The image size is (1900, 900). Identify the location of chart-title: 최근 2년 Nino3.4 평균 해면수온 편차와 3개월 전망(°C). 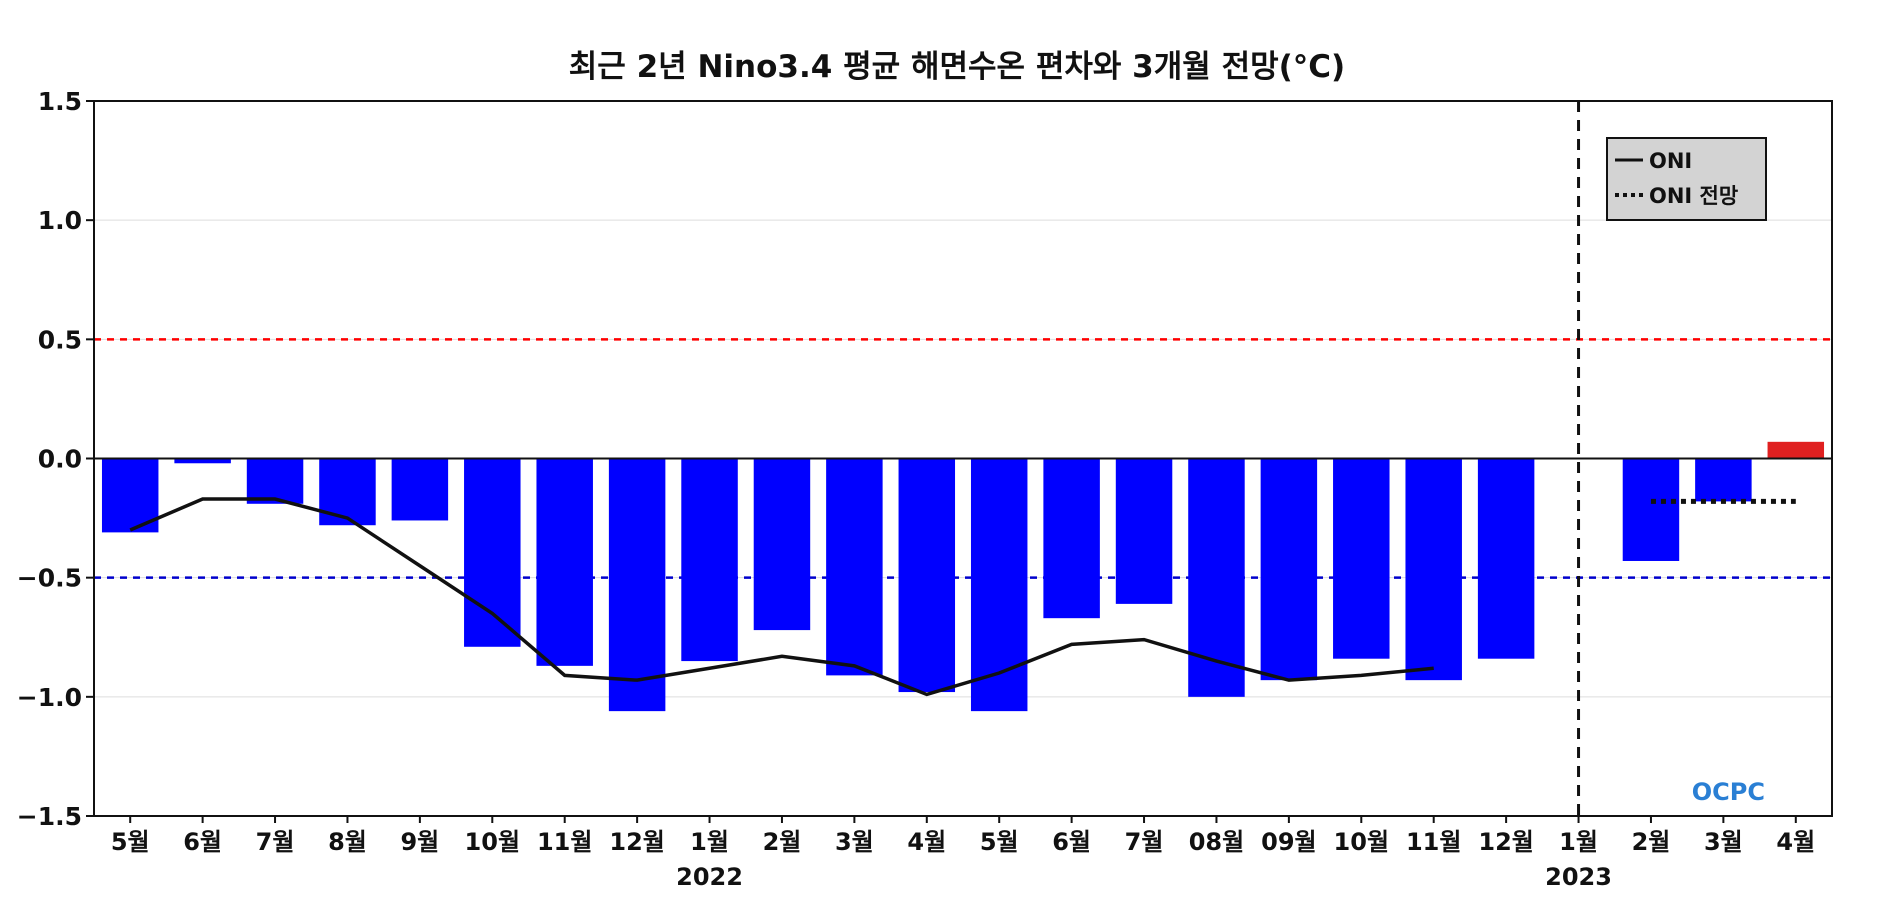
(957, 67).